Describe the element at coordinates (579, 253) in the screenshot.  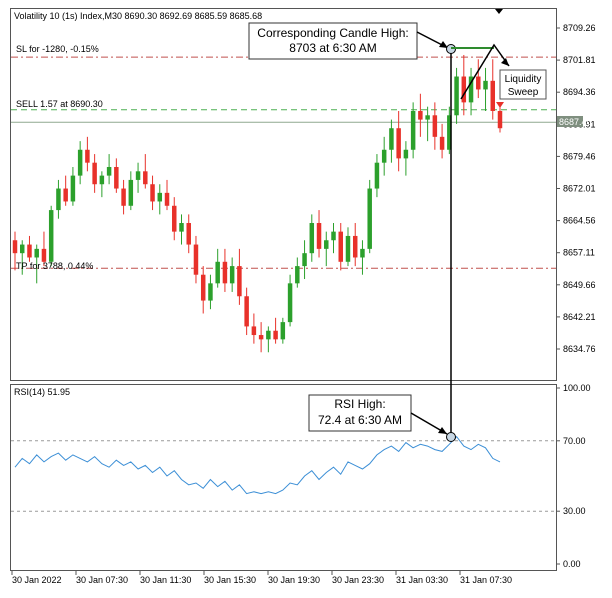
I see `price-tick-label: 8657.11` at that location.